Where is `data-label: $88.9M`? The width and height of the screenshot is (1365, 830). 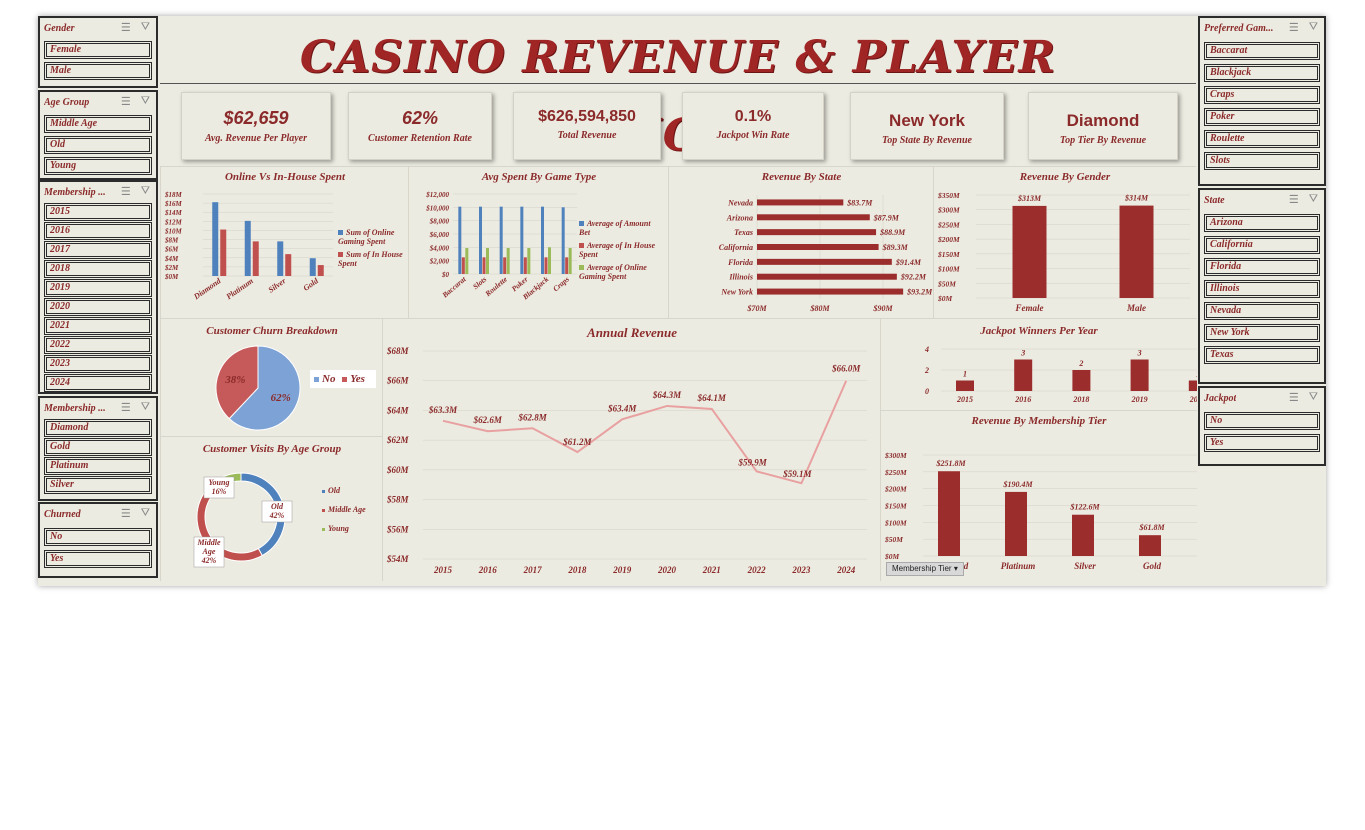
data-label: $88.9M is located at coordinates (892, 232).